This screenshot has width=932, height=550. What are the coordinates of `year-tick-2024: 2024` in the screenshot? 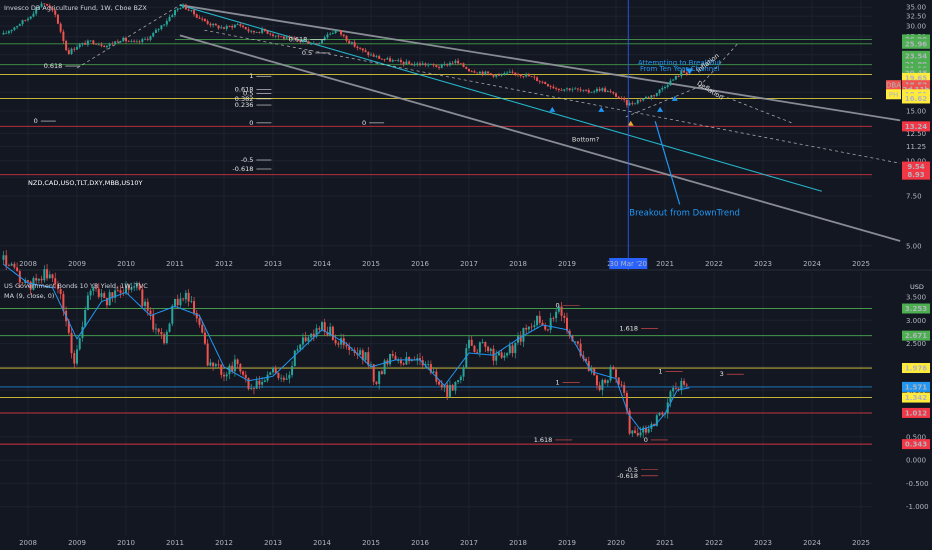 It's located at (812, 543).